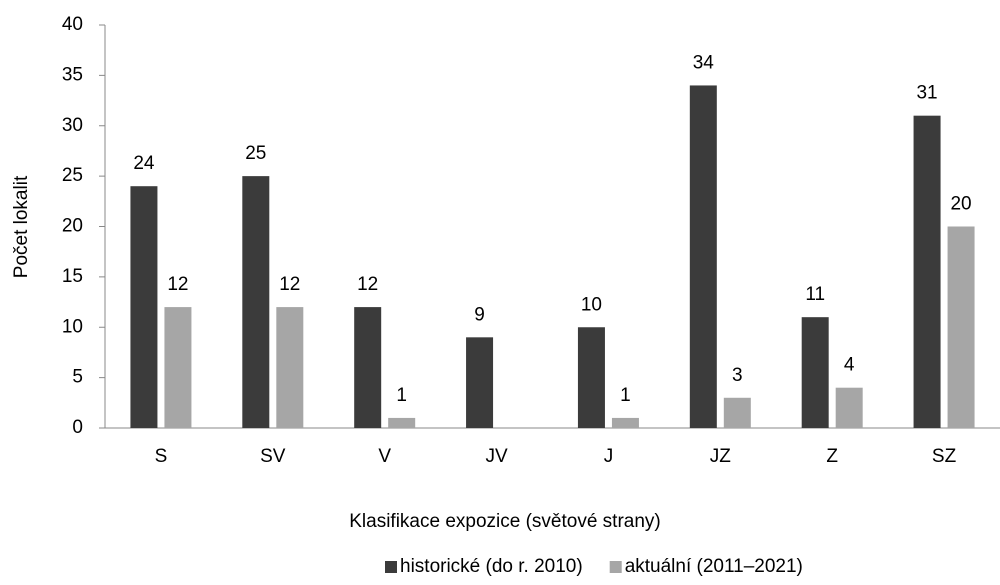 The image size is (1000, 585). What do you see at coordinates (737, 375) in the screenshot?
I see `data-label: 3` at bounding box center [737, 375].